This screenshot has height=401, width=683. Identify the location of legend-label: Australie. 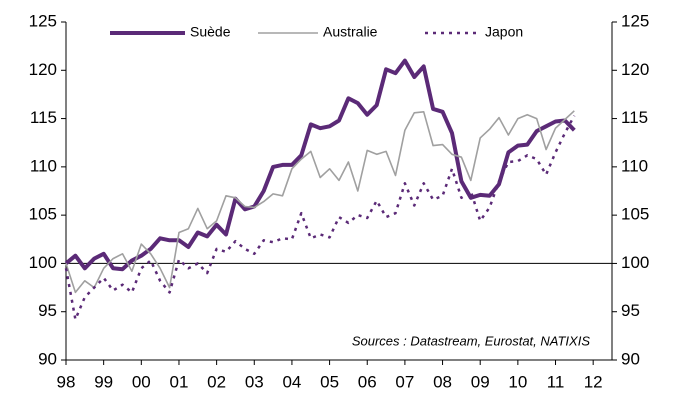
(350, 32).